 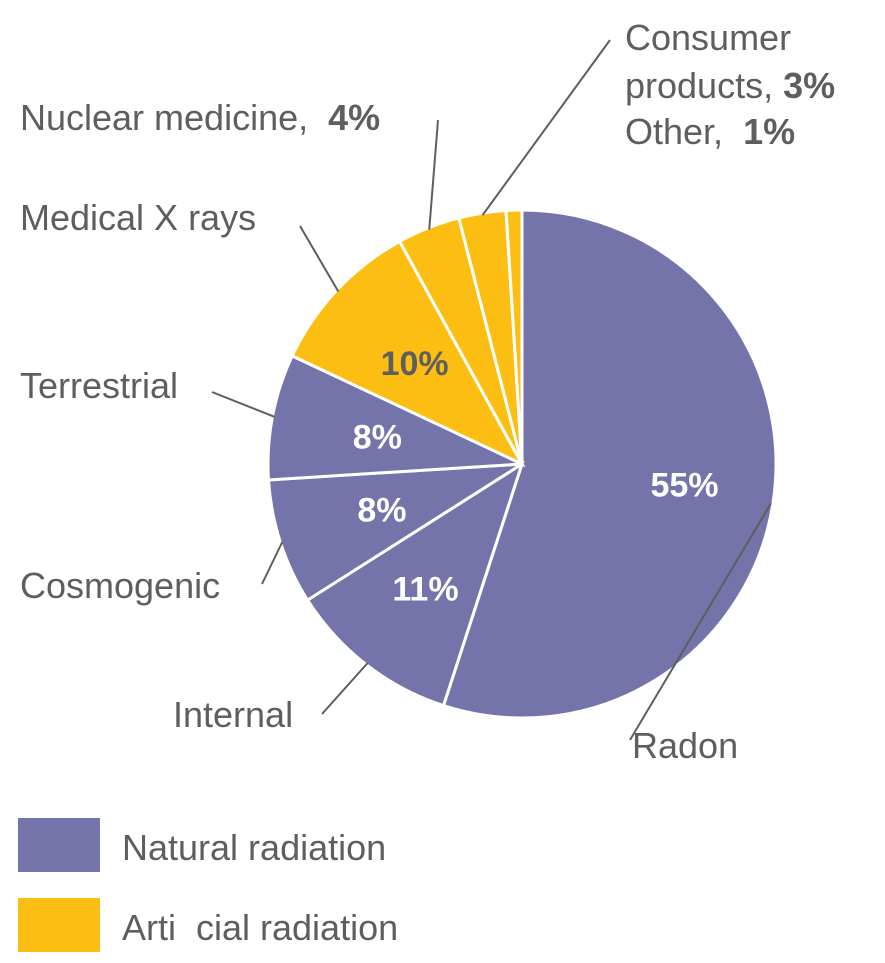 What do you see at coordinates (684, 485) in the screenshot?
I see `slice-pct-radon: 55%` at bounding box center [684, 485].